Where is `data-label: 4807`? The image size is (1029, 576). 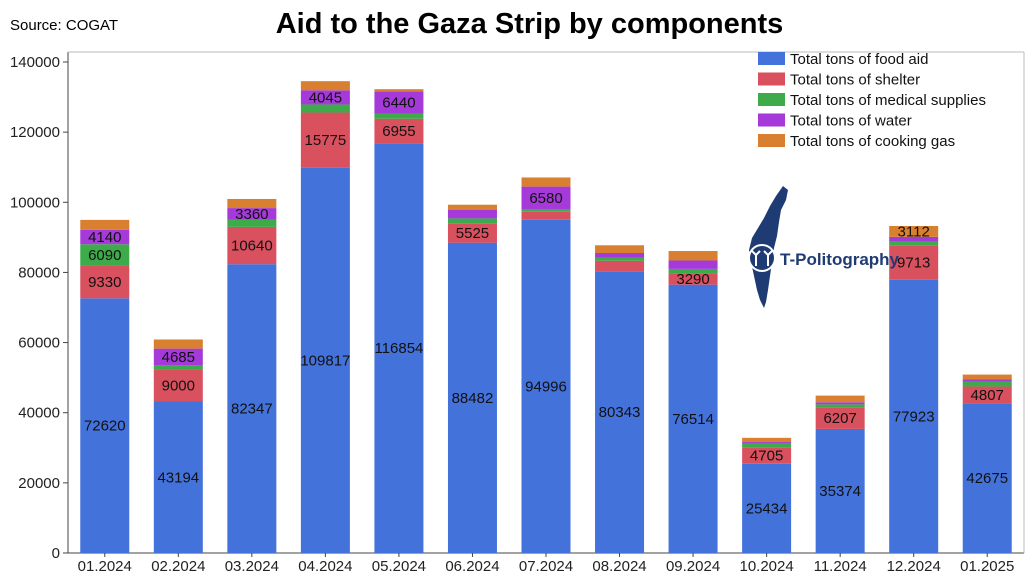 data-label: 4807 is located at coordinates (987, 395).